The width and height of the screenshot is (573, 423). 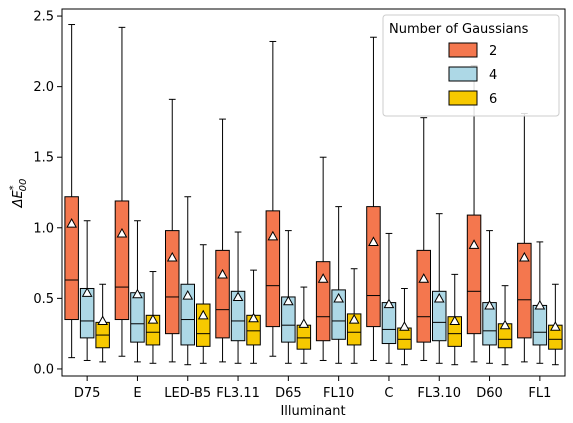 I want to click on legend-label: 2, so click(x=493, y=51).